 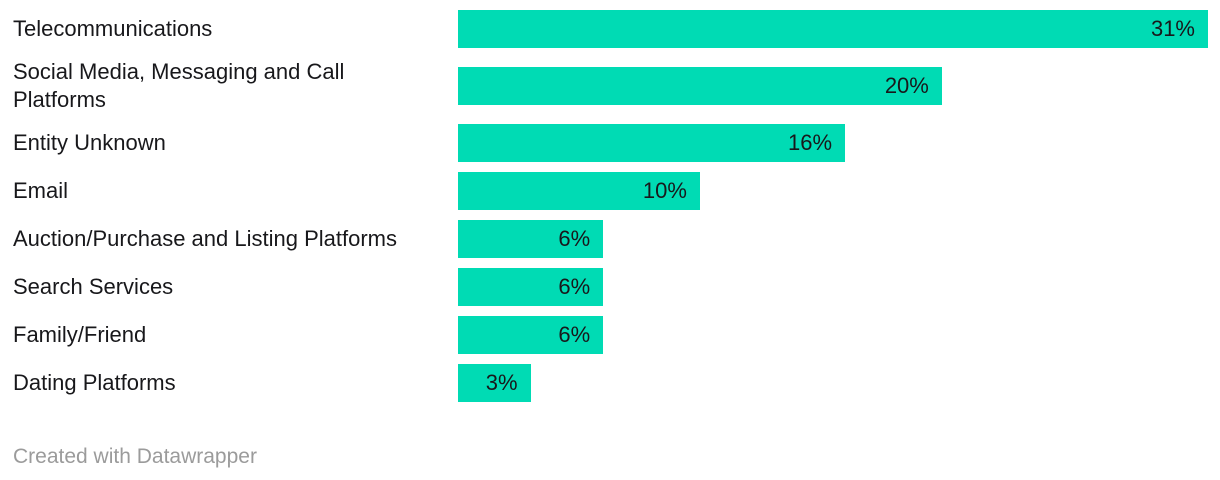 I want to click on category-label: Telecommunications, so click(x=113, y=28).